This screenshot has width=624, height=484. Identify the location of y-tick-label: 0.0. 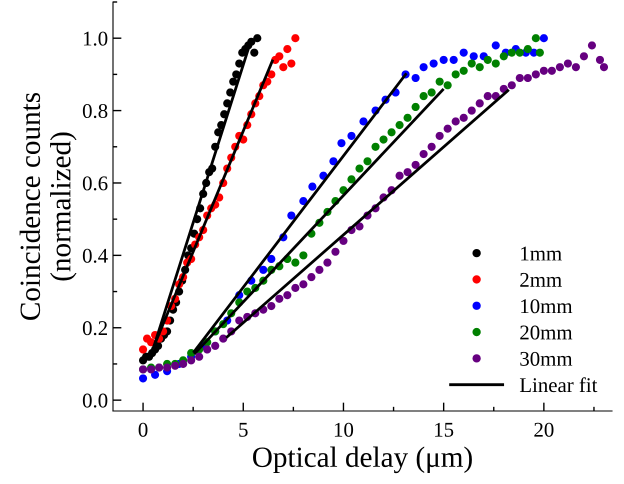
(95, 401).